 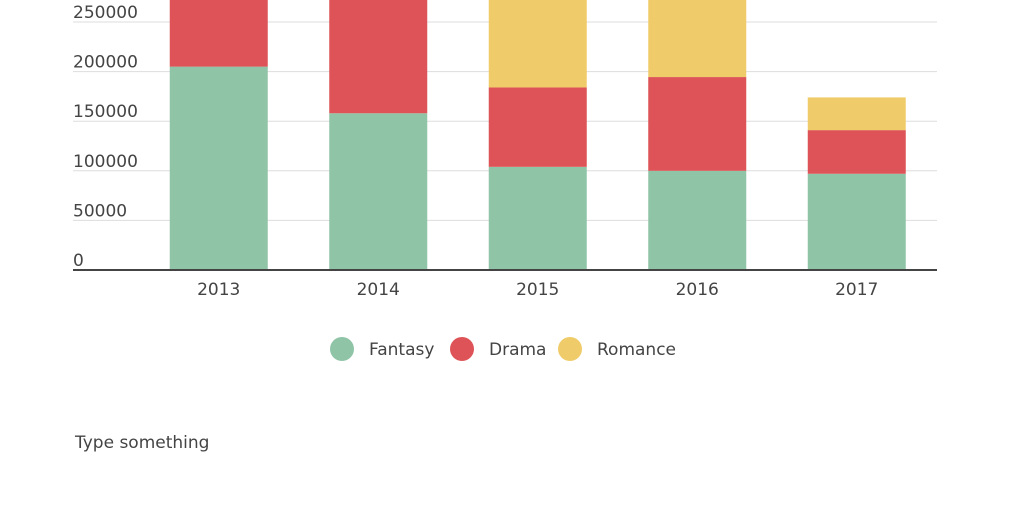 What do you see at coordinates (105, 112) in the screenshot?
I see `y-tick-label: 150000` at bounding box center [105, 112].